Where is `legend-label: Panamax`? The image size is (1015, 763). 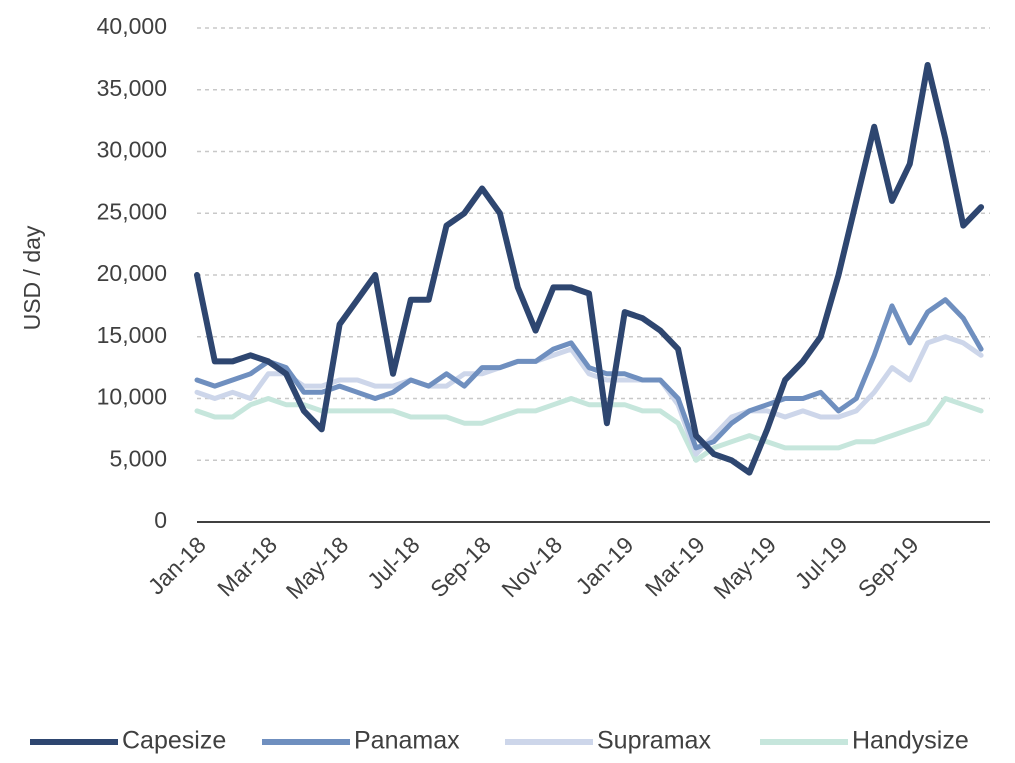
legend-label: Panamax is located at coordinates (407, 741).